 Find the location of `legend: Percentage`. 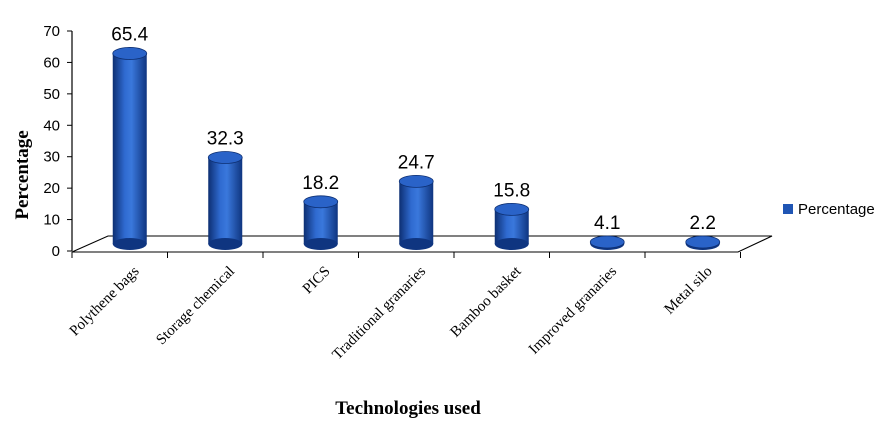

legend: Percentage is located at coordinates (829, 209).